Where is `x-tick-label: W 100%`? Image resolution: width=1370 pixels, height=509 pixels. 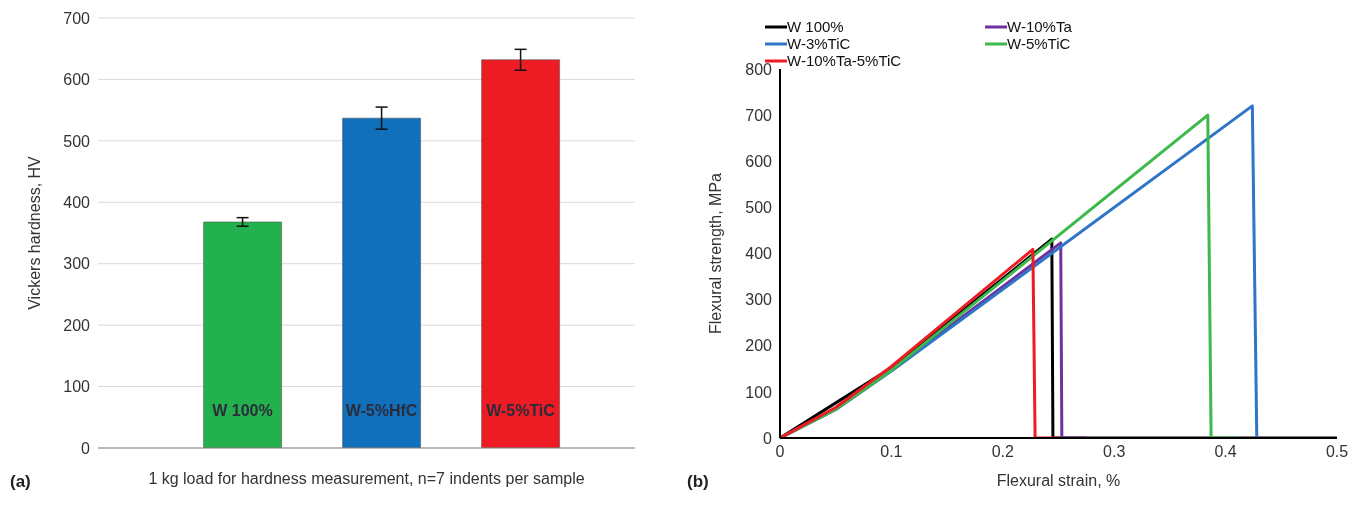 x-tick-label: W 100% is located at coordinates (242, 410).